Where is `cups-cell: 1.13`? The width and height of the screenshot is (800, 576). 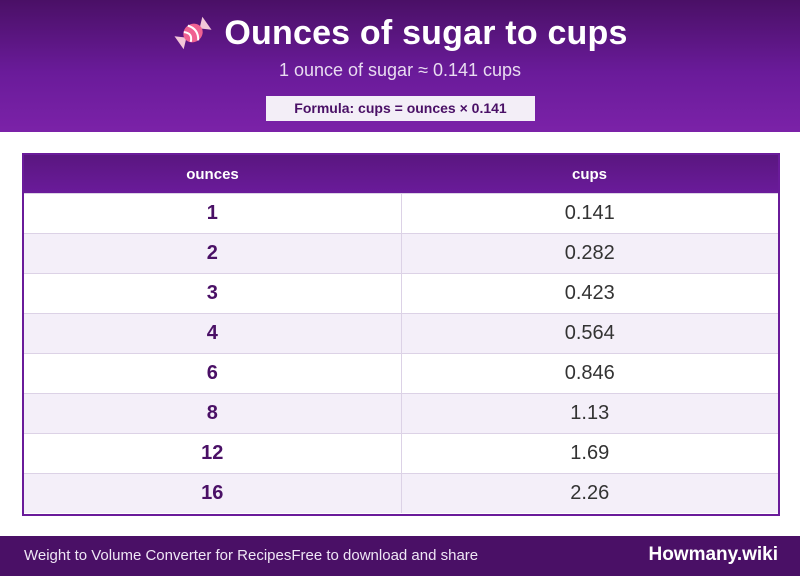
cups-cell: 1.13 is located at coordinates (589, 413).